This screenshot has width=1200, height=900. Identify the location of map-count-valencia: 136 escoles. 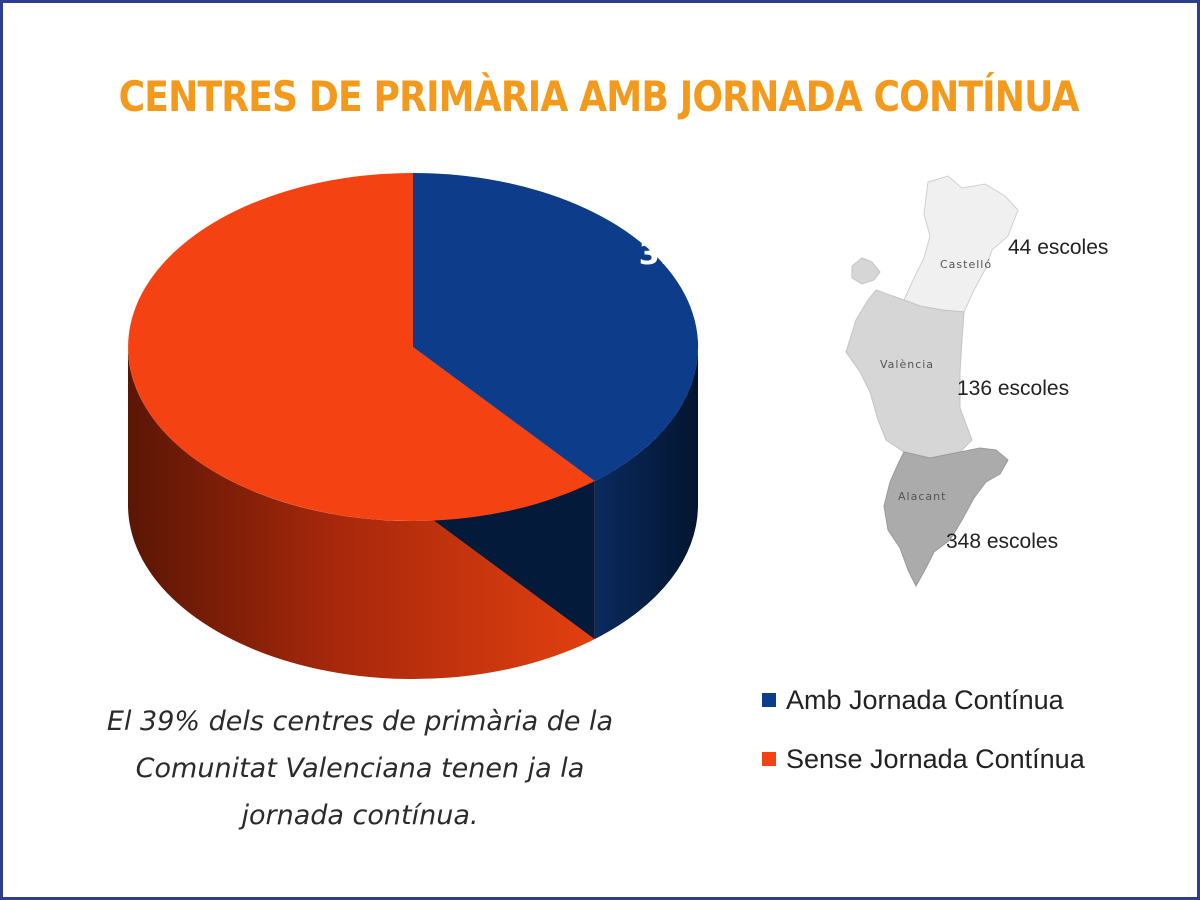
(1013, 388).